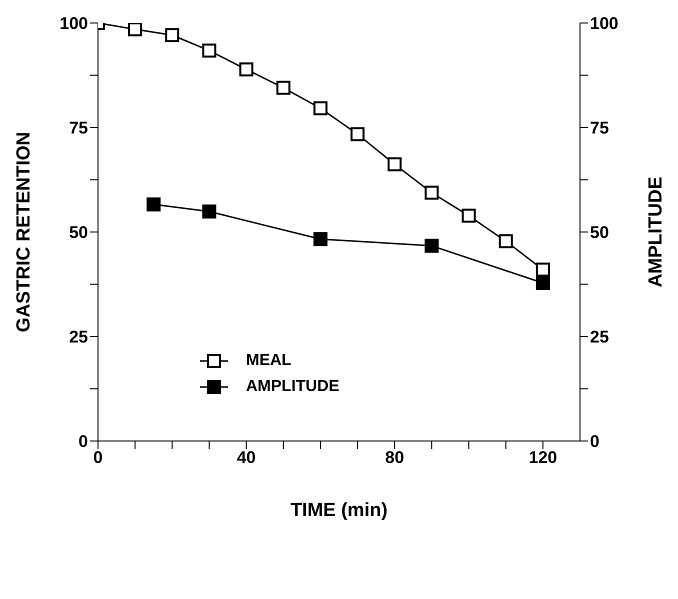 This screenshot has height=599, width=678. What do you see at coordinates (293, 387) in the screenshot?
I see `legend-label: AMPLITUDE` at bounding box center [293, 387].